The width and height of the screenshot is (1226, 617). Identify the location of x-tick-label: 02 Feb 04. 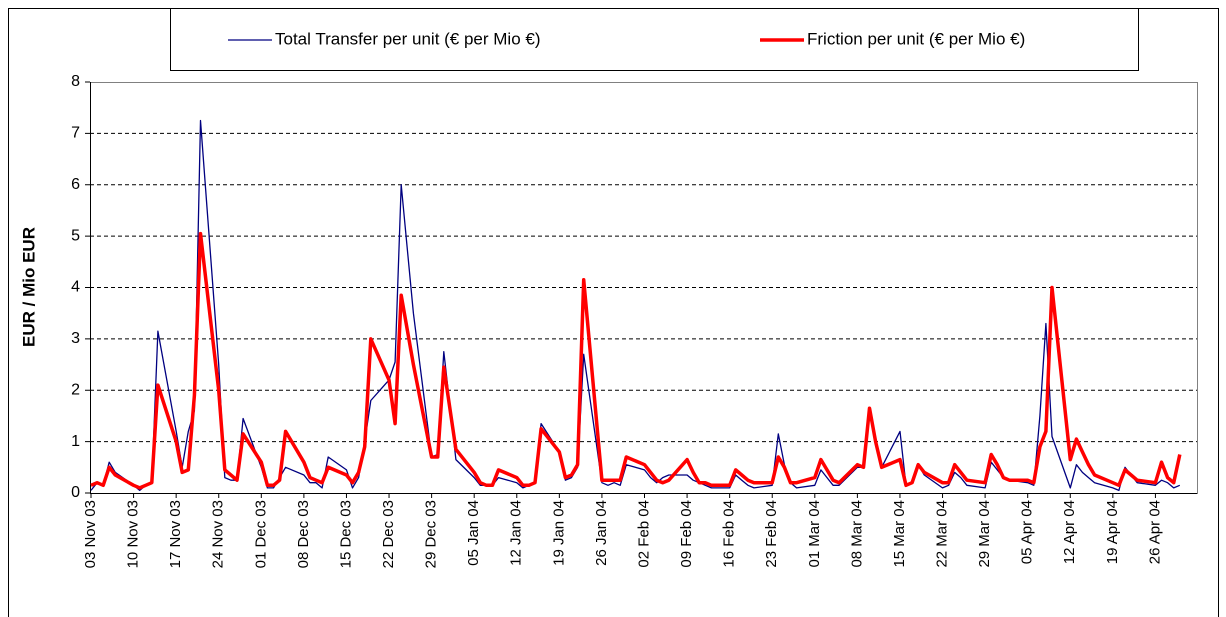
(643, 534).